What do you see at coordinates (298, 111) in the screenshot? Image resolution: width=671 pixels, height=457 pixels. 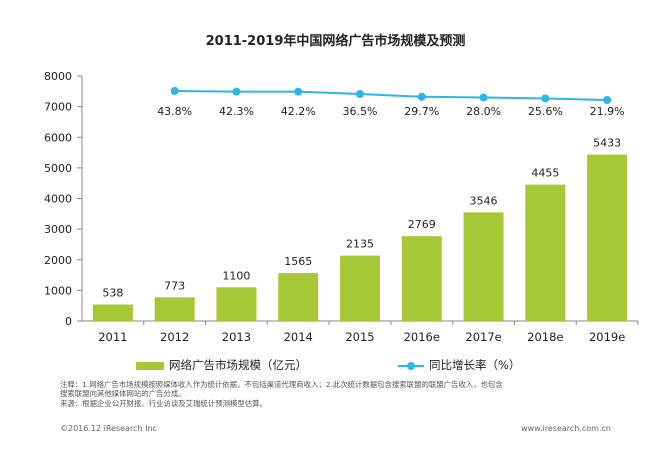 I see `growth-rate-label: 42.2%` at bounding box center [298, 111].